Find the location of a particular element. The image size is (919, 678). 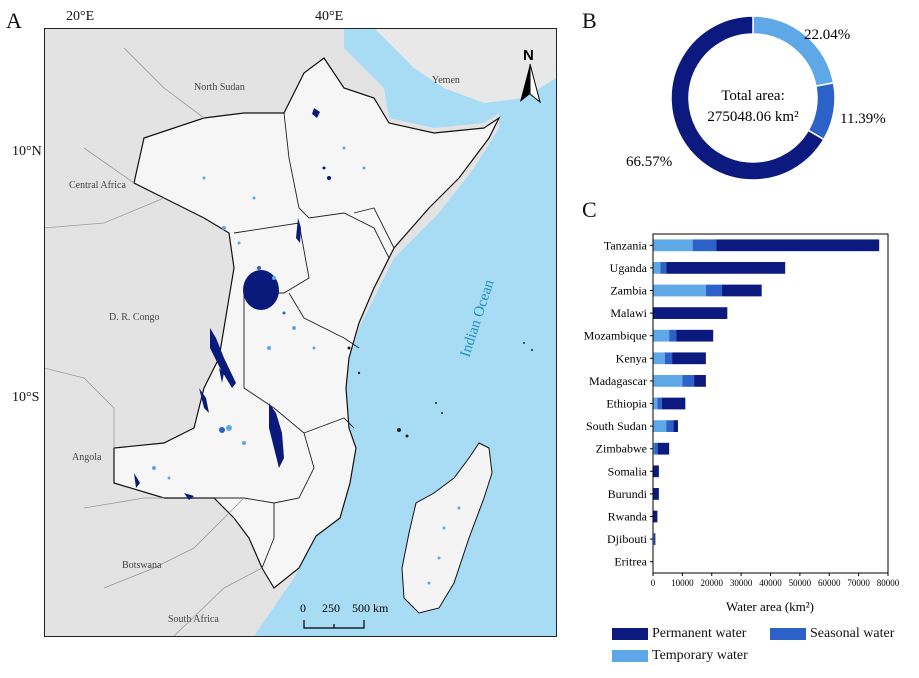

bar-zambia-permanent is located at coordinates (742, 290).